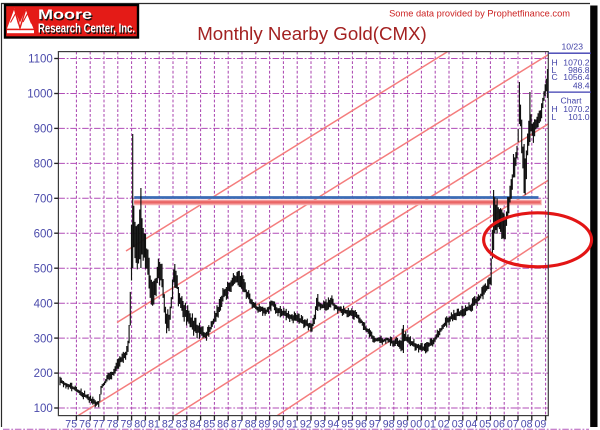  What do you see at coordinates (40, 95) in the screenshot?
I see `svg-text: 1000` at bounding box center [40, 95].